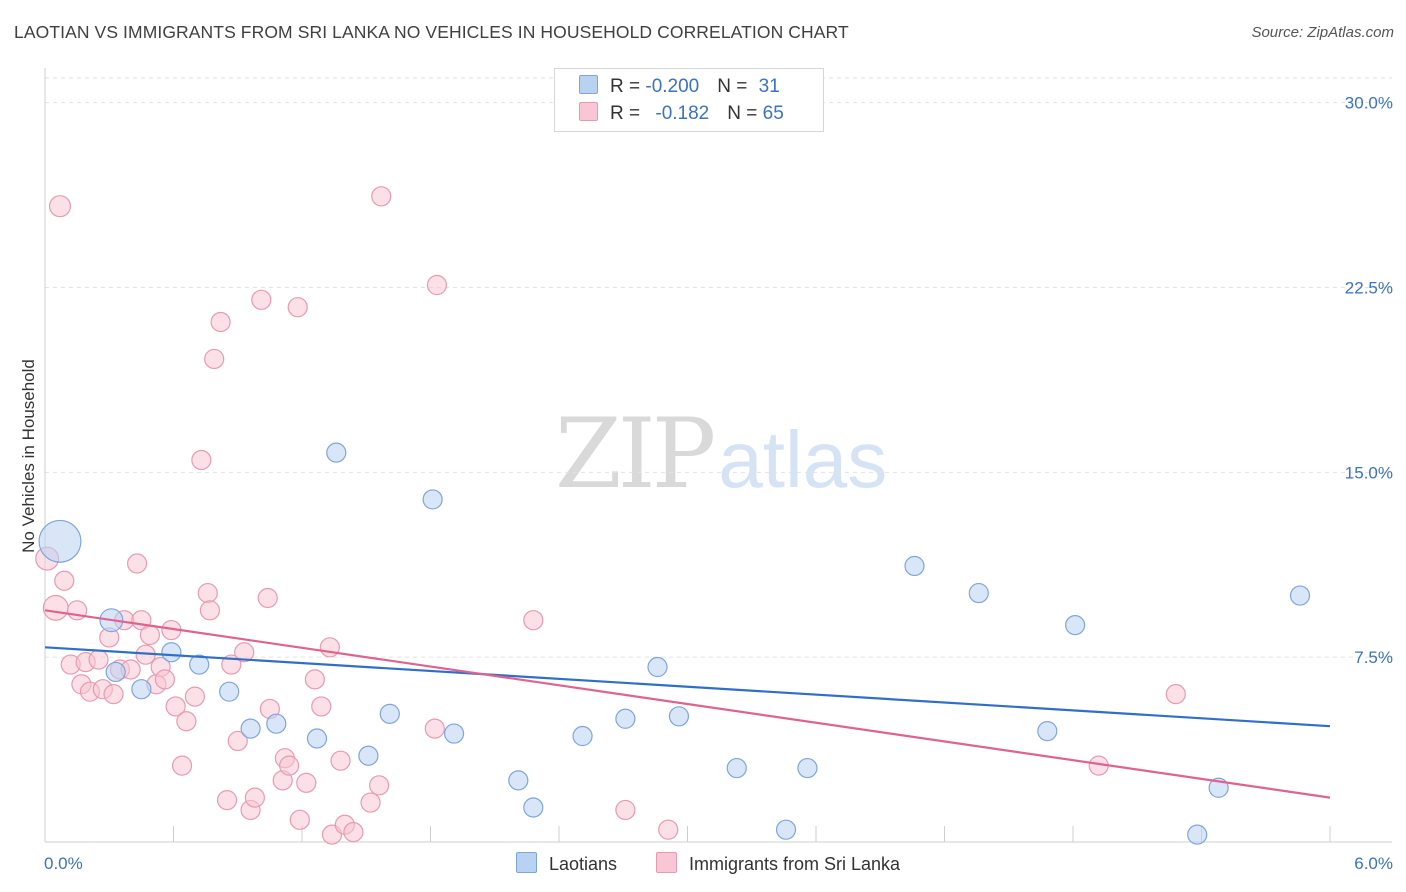  Describe the element at coordinates (769, 86) in the screenshot. I see `legend-n-value-laotians: 31` at that location.